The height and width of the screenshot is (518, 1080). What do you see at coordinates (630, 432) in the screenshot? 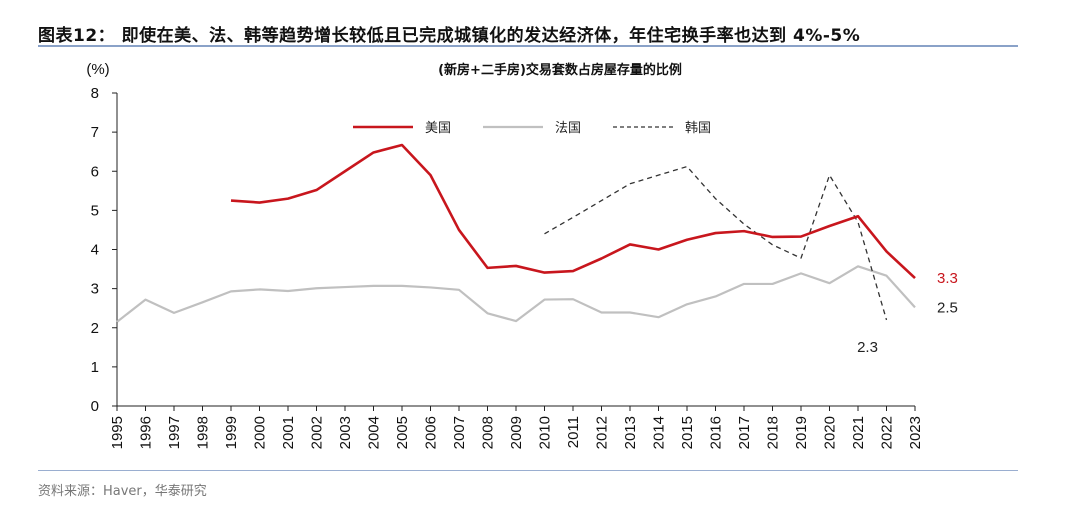
I see `x-tick-label: 2013` at bounding box center [630, 432].